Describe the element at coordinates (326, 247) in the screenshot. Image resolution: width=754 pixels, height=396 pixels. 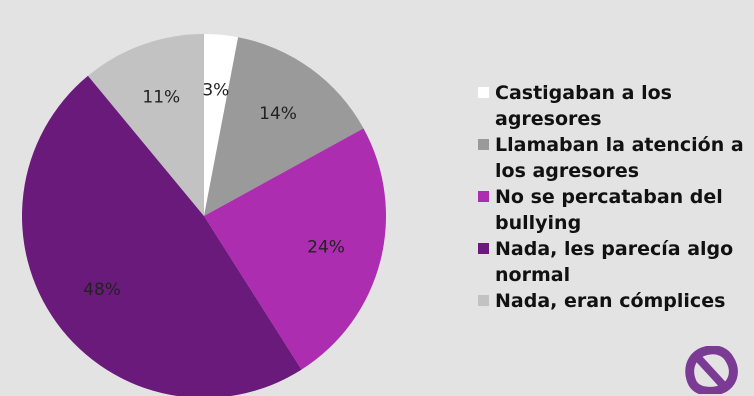
I see `slice-value-label: 24%` at that location.